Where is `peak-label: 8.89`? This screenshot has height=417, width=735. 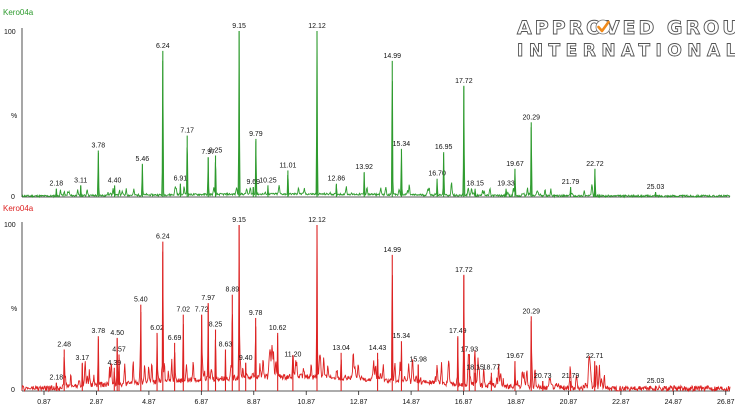 peak-label: 8.89 is located at coordinates (232, 290).